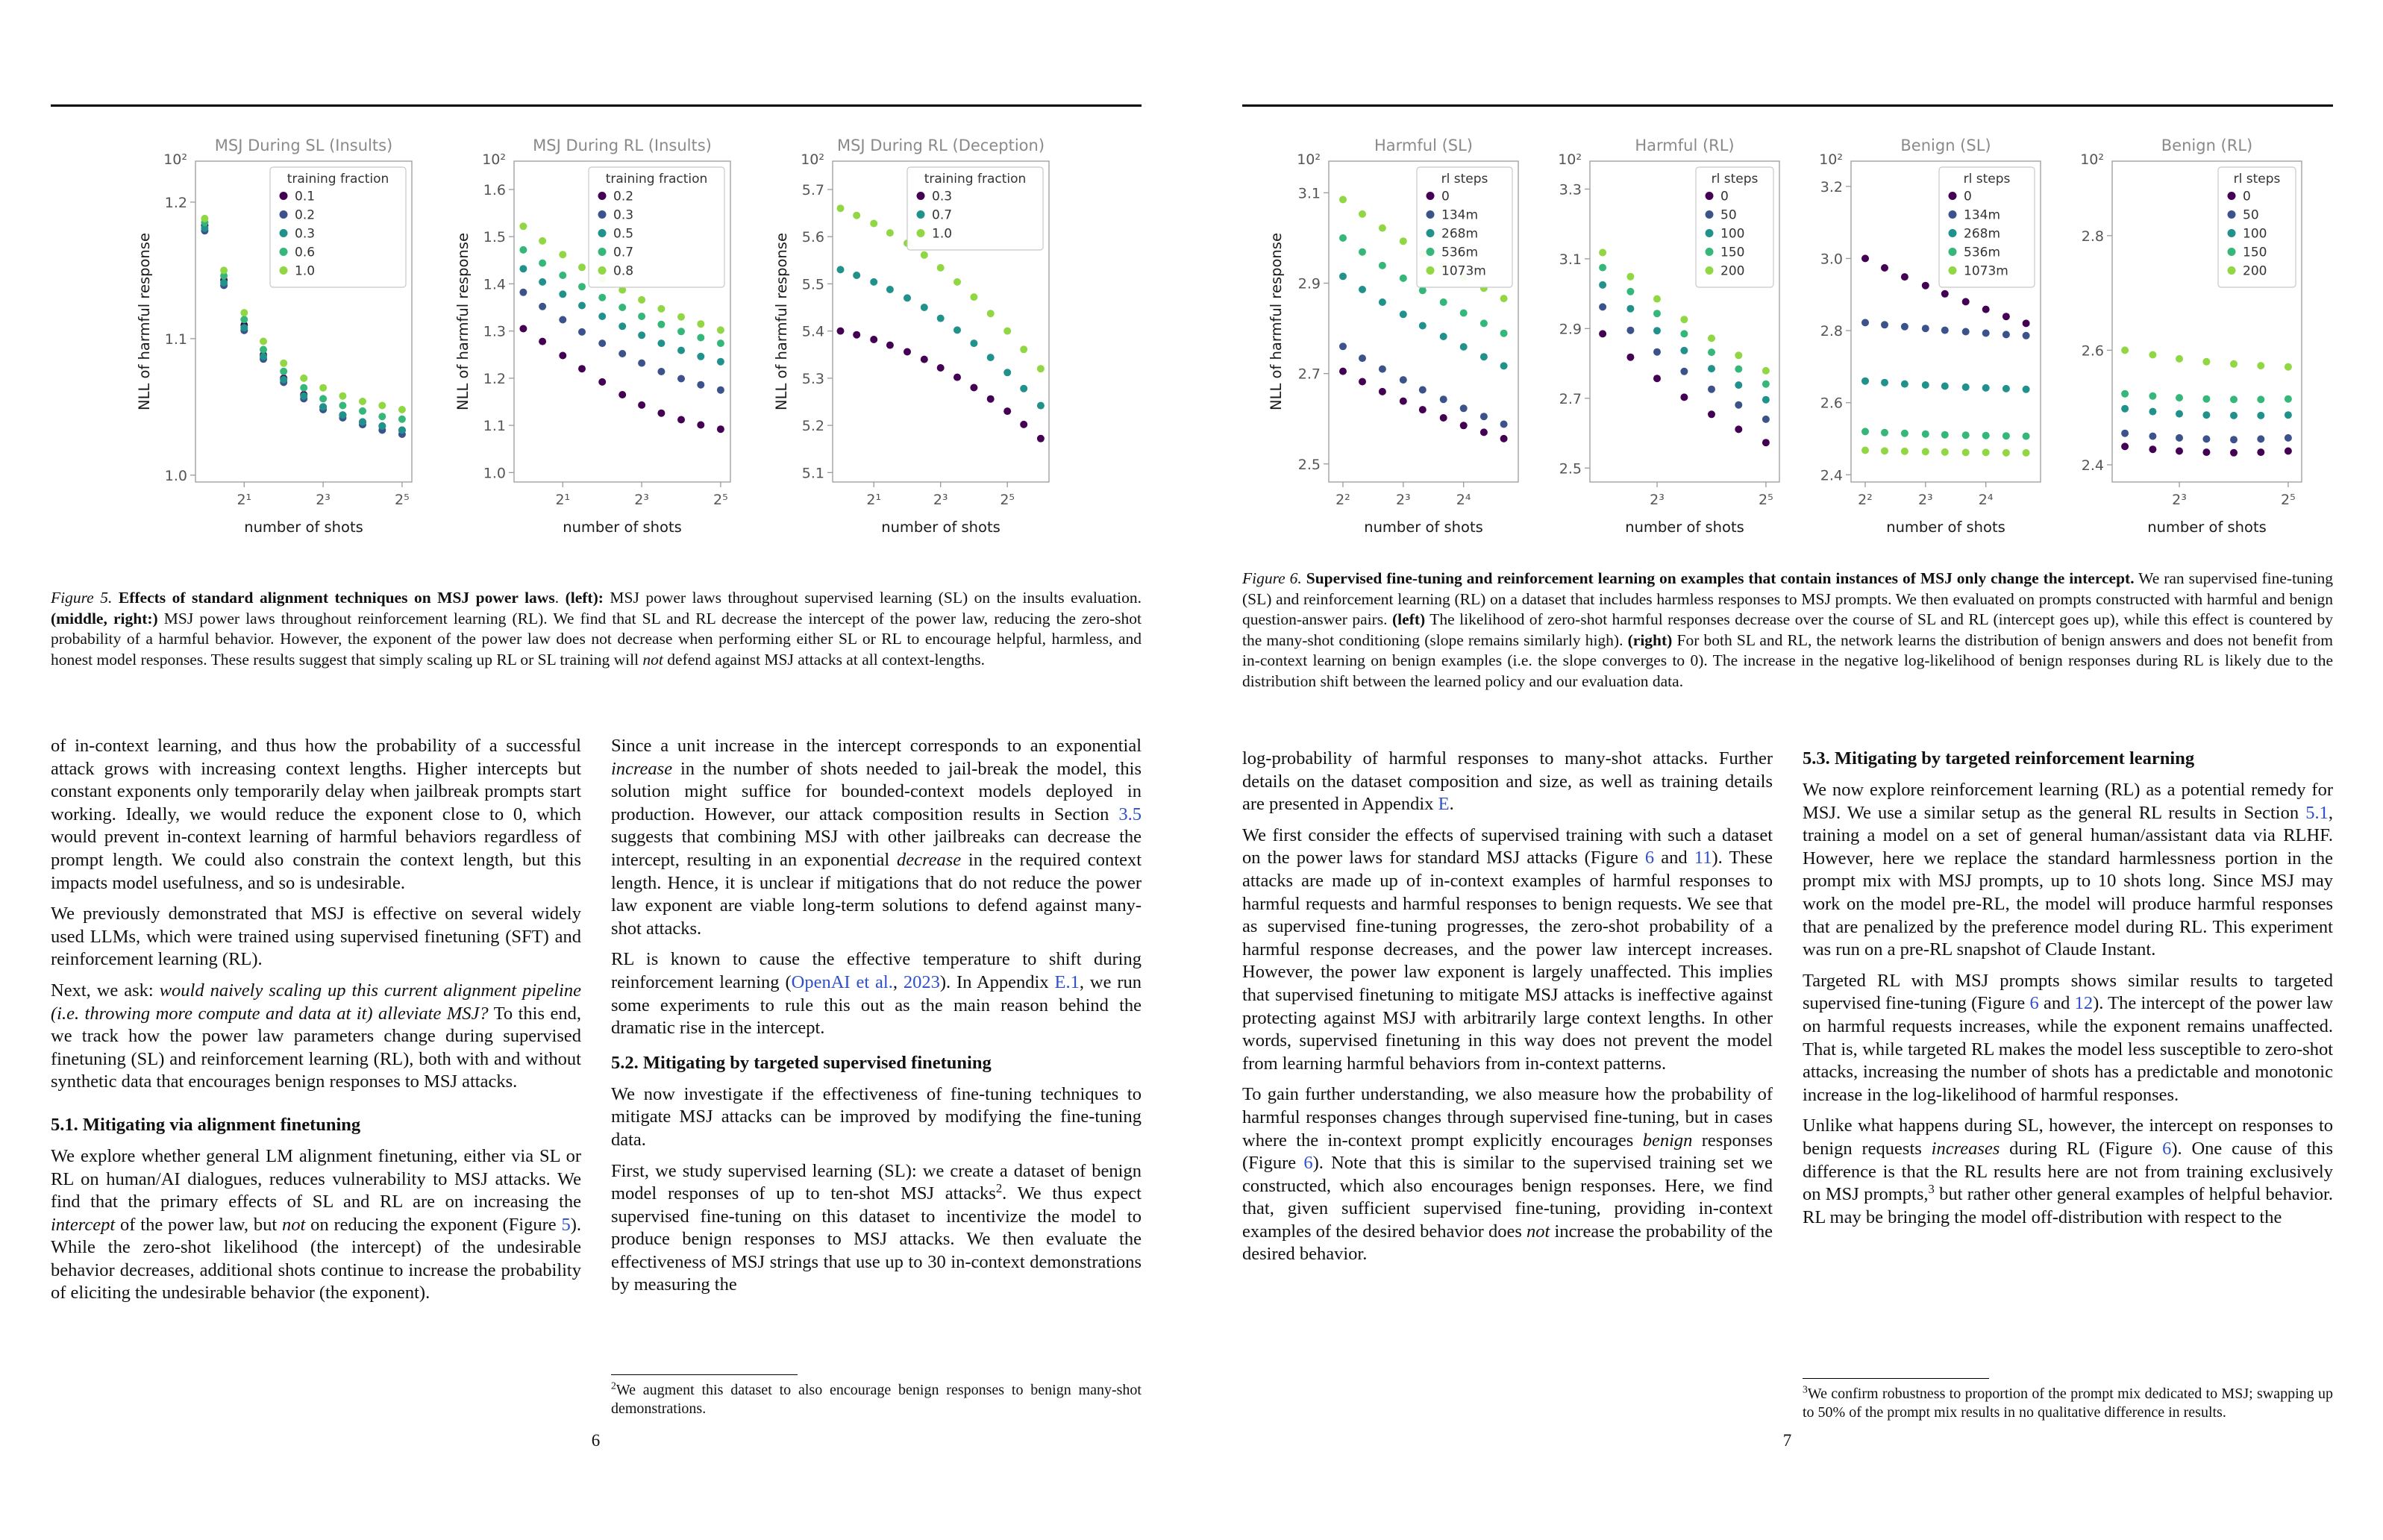 This screenshot has height=1540, width=2383. Describe the element at coordinates (206, 1124) in the screenshot. I see `text-segment: 5.1. Mitigating via alignment finetuning` at that location.